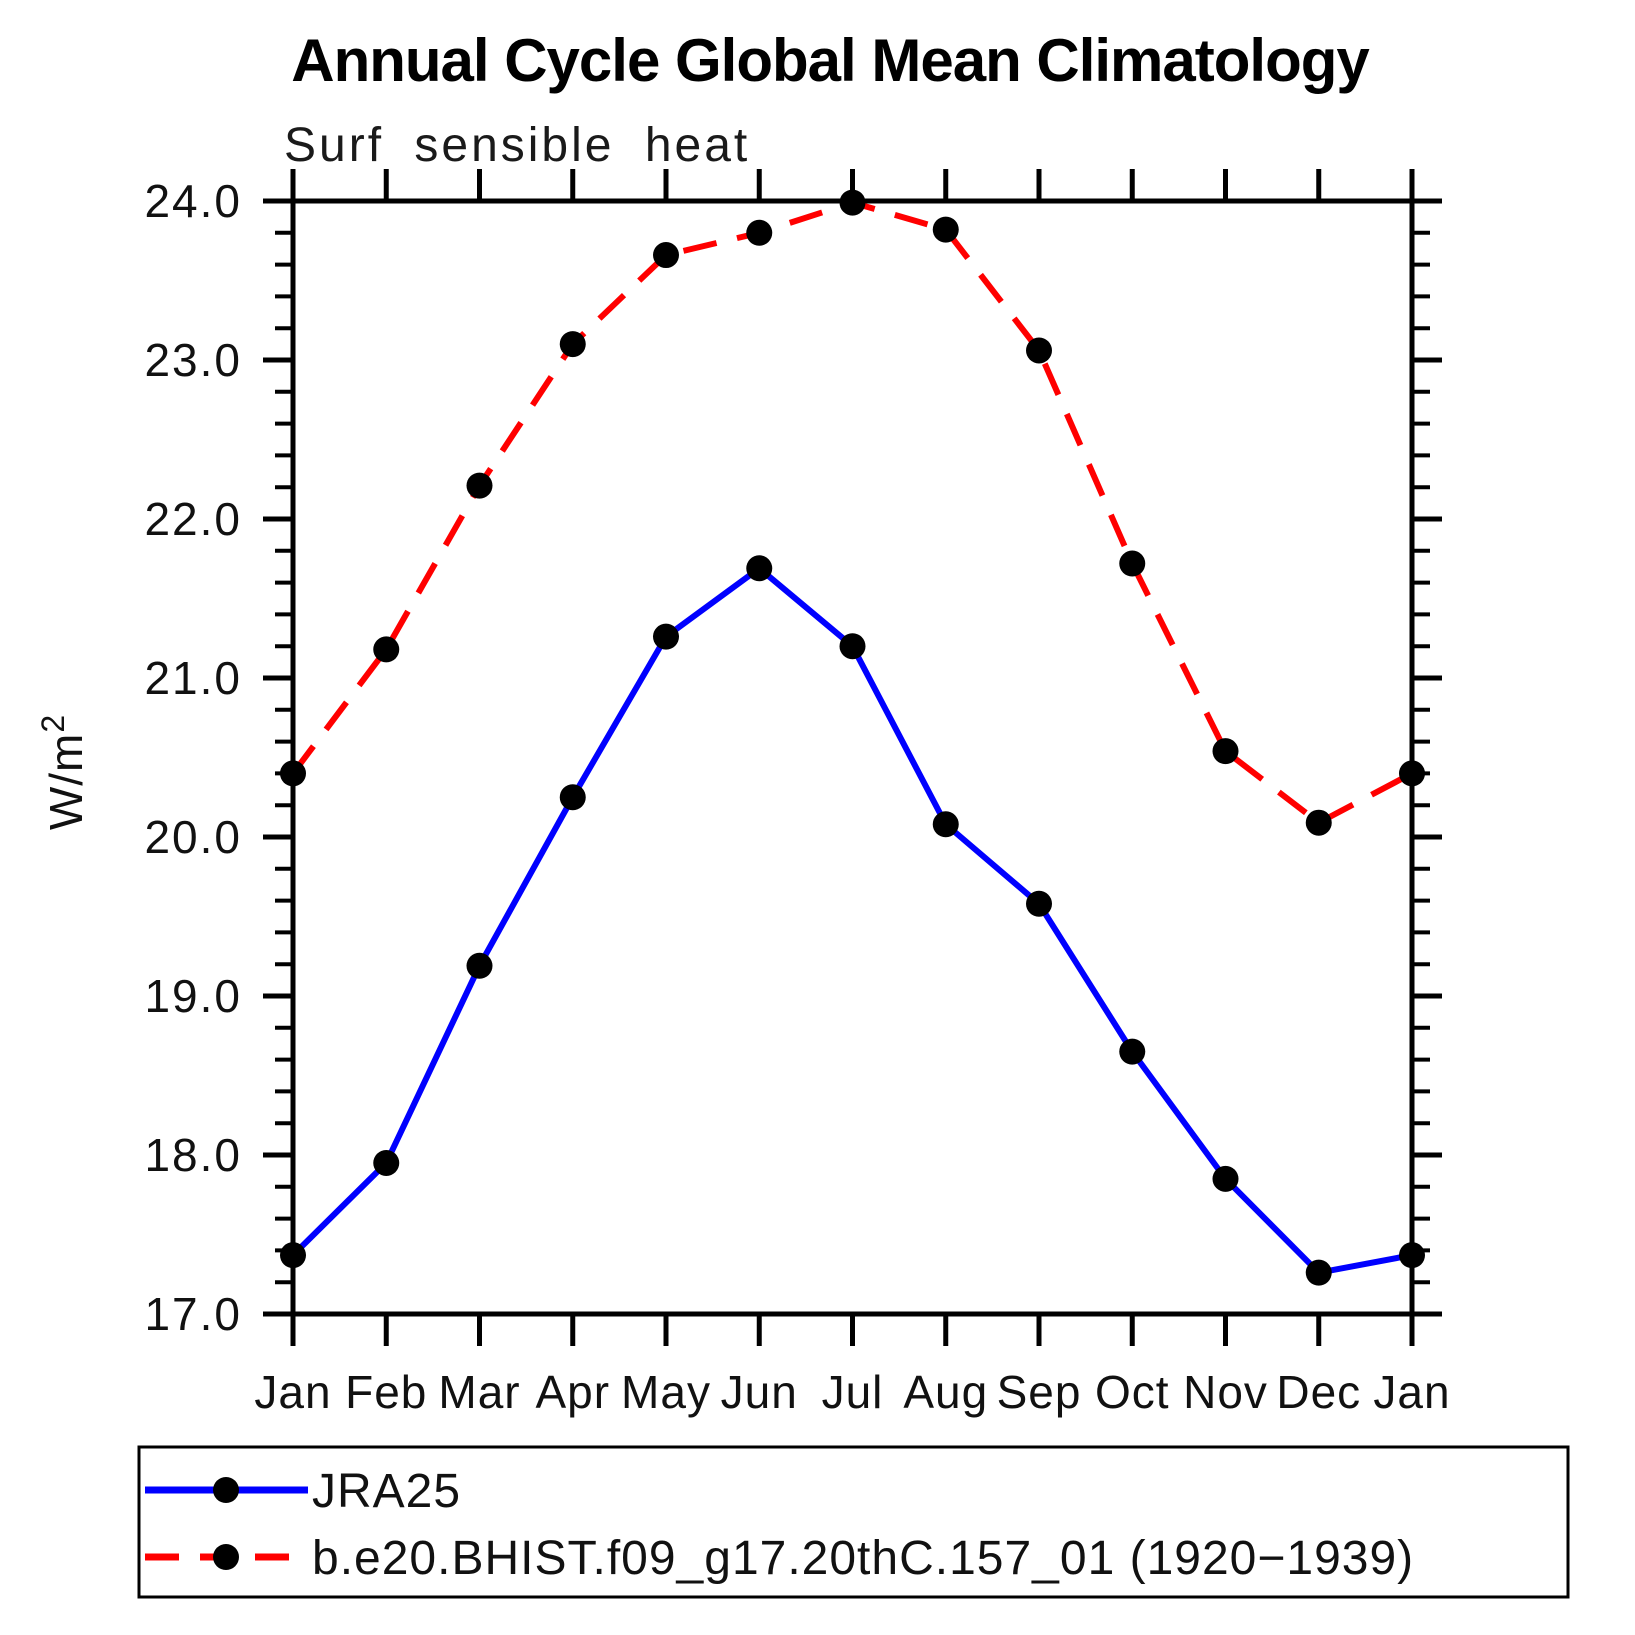  Describe the element at coordinates (193, 757) in the screenshot. I see `y-tick-labels: 17.0 18.0 19.0 20.0 21.0 22.0 23.0 24.0` at that location.